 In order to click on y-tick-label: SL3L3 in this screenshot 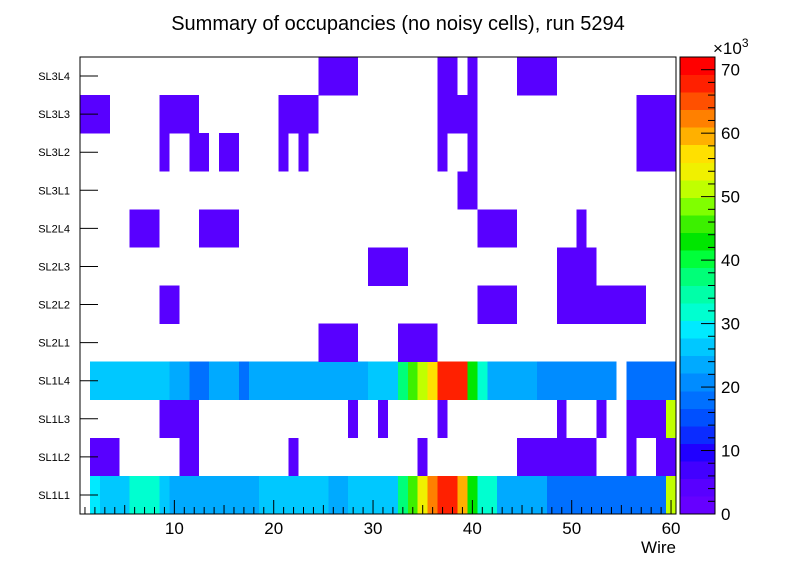, I will do `click(54, 115)`.